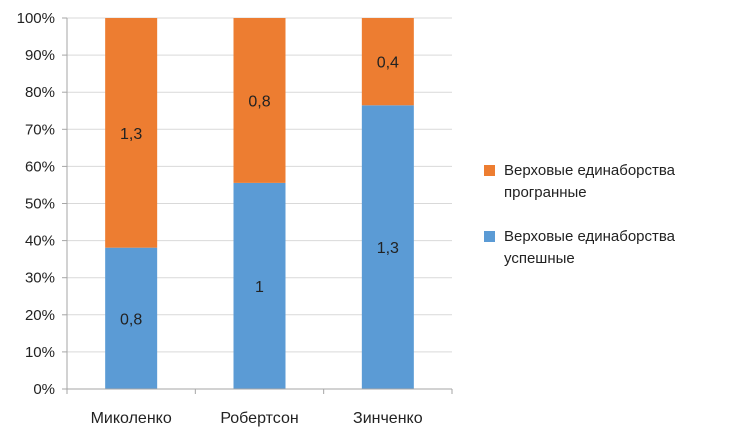 The width and height of the screenshot is (730, 439). Describe the element at coordinates (40, 352) in the screenshot. I see `y-tick-label: 10%` at that location.